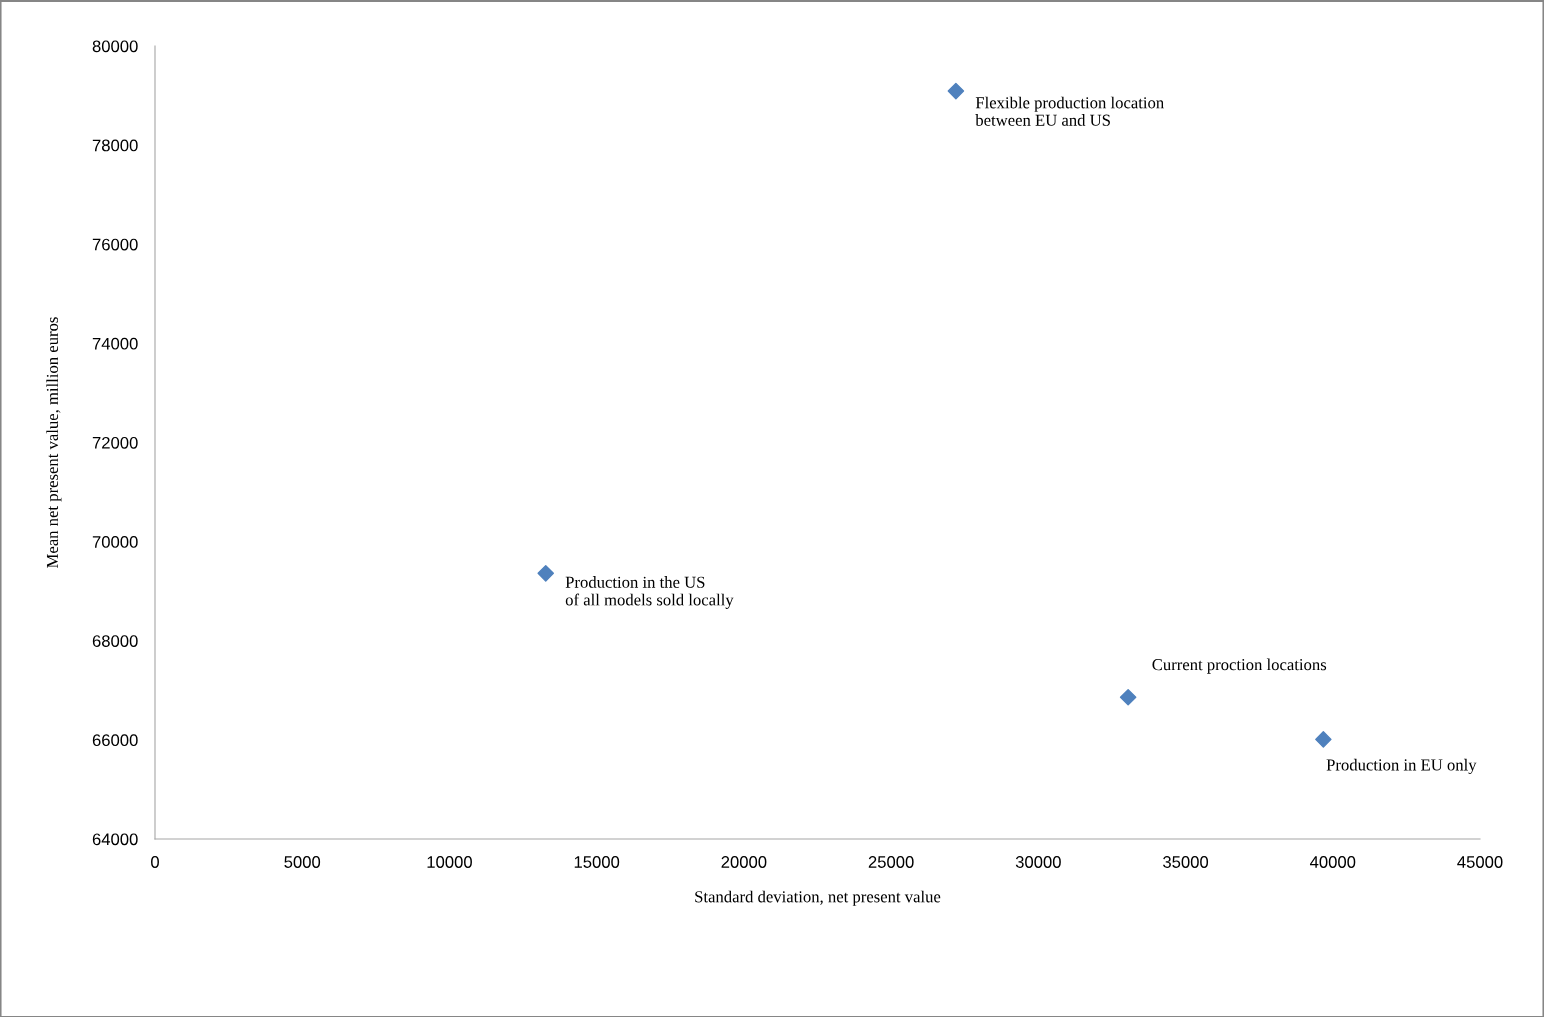 The height and width of the screenshot is (1017, 1544). I want to click on x-axis-title: Standard deviation, net present value, so click(818, 898).